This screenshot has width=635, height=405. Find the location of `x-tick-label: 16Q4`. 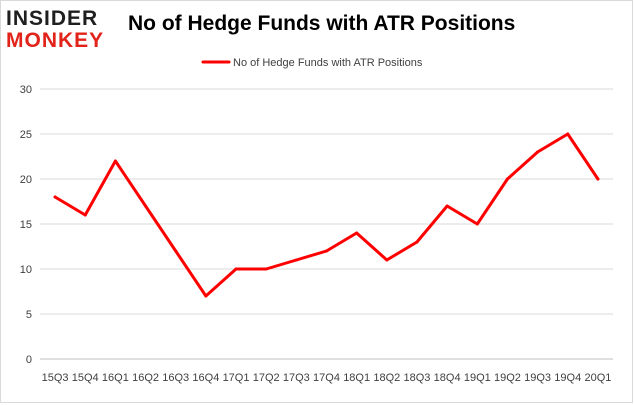

x-tick-label: 16Q4 is located at coordinates (205, 378).